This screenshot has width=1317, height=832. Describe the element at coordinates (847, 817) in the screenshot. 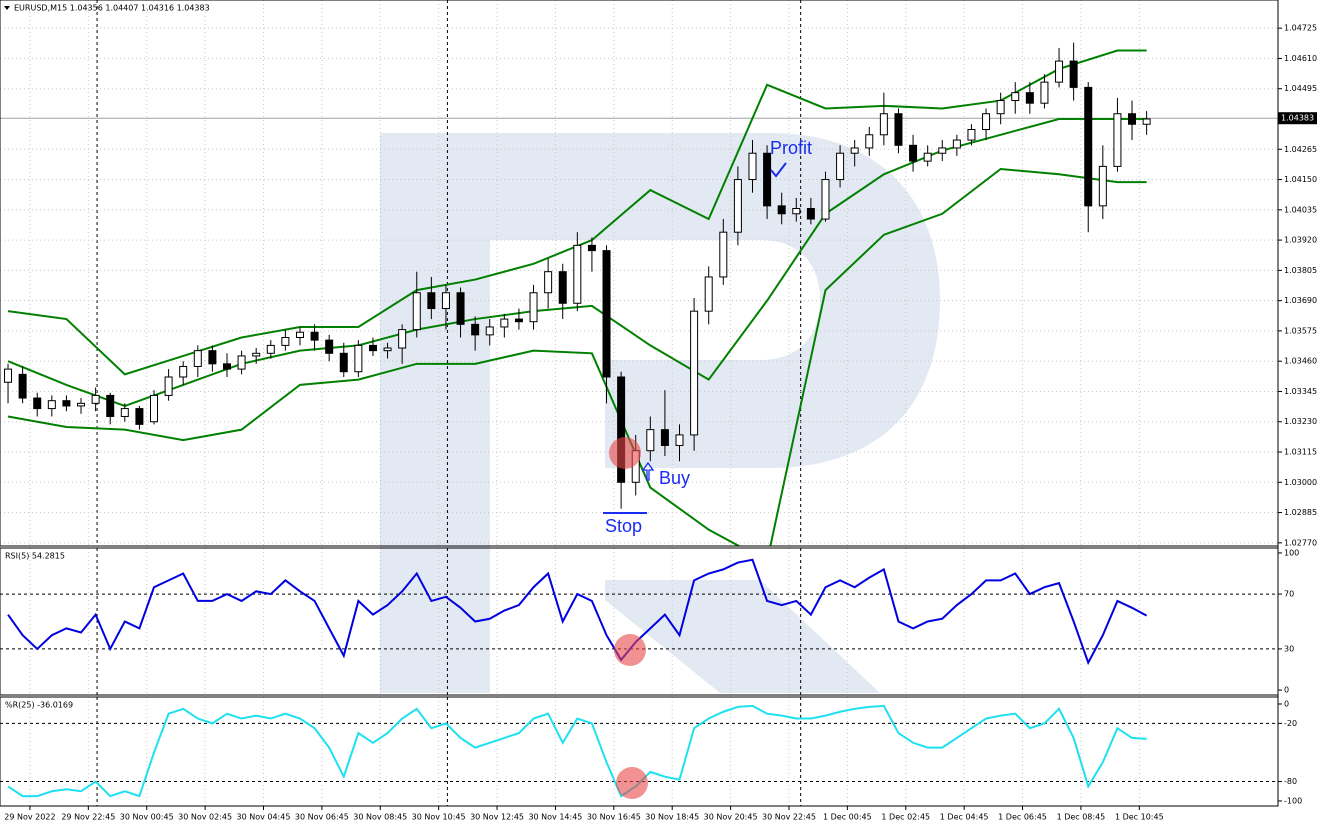

I see `x-tick-label: 1 Dec 00:45` at that location.